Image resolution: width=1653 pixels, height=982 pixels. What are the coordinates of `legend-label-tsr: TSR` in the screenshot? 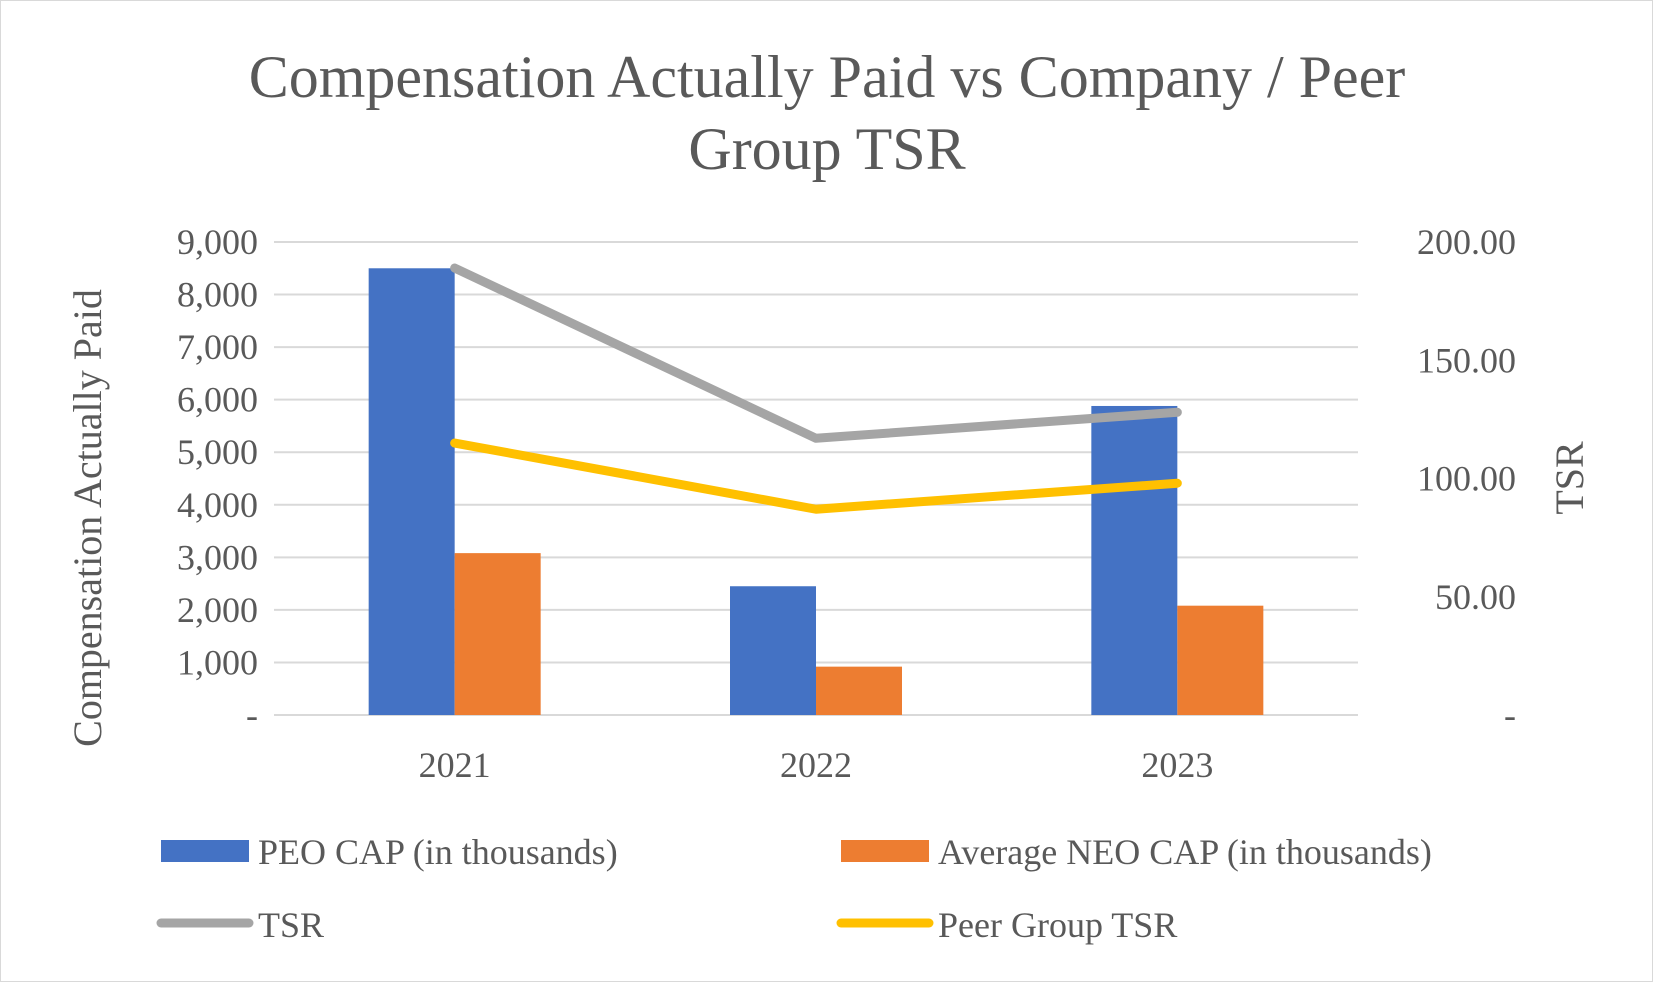 It's located at (291, 925).